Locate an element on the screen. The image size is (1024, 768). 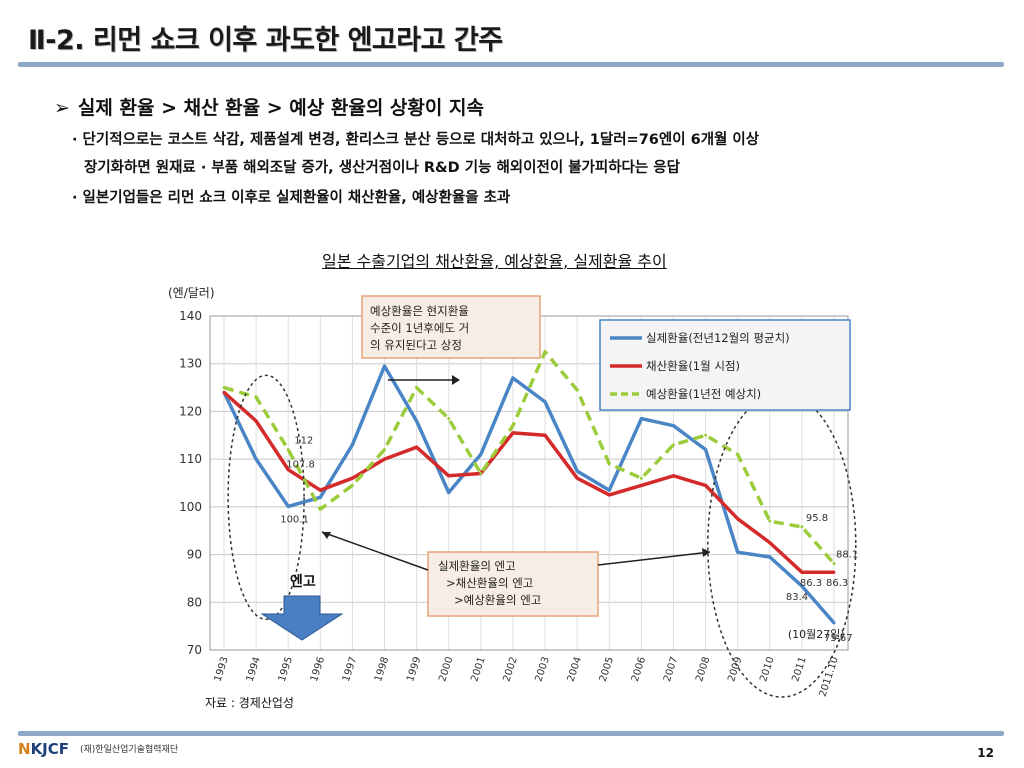
x-tick-label: 2011 is located at coordinates (799, 670).